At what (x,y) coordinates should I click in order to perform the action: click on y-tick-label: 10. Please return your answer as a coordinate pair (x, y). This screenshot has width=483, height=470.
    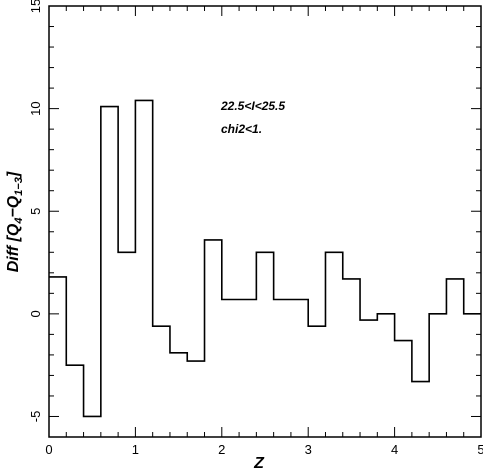
    Looking at the image, I should click on (35, 108).